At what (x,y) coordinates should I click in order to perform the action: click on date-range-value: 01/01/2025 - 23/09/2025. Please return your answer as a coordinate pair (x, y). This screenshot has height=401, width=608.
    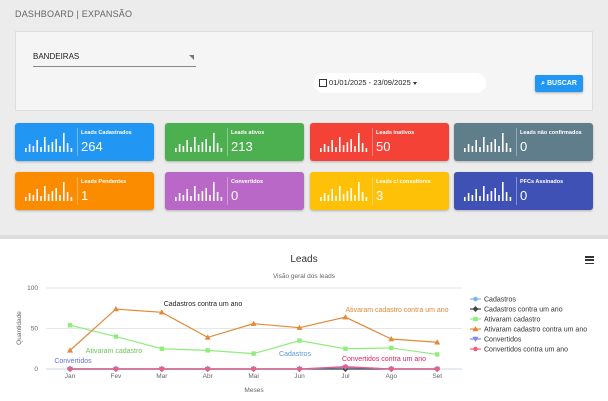
    Looking at the image, I should click on (370, 82).